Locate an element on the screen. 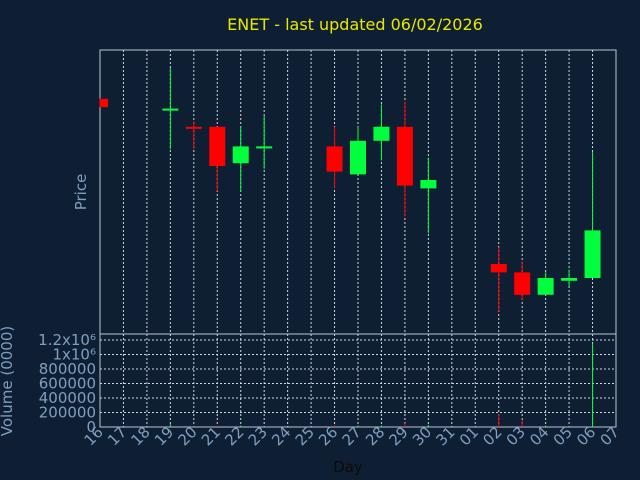  x-axis-label: Day is located at coordinates (348, 467).